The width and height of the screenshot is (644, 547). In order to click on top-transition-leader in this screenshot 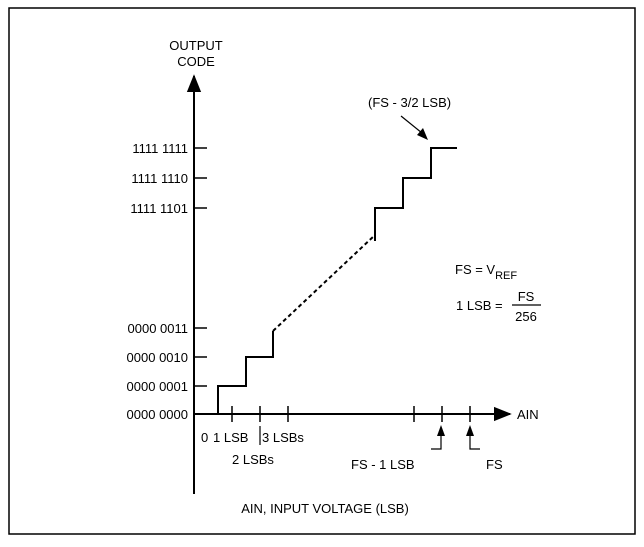, I will do `click(411, 124)`.